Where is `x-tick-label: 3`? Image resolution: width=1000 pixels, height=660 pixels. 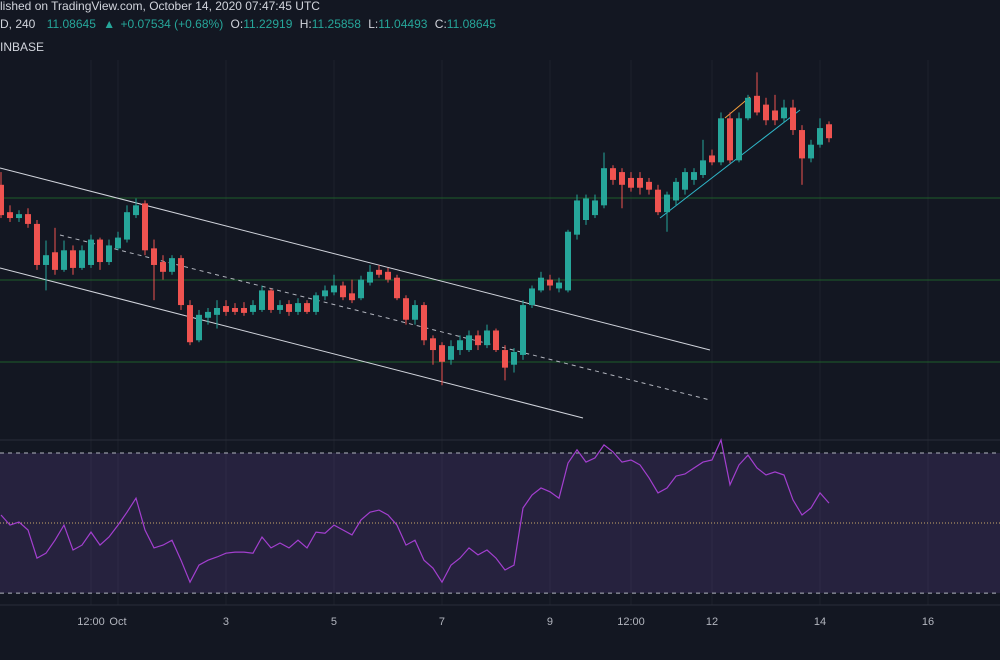
x-tick-label: 3 is located at coordinates (226, 622).